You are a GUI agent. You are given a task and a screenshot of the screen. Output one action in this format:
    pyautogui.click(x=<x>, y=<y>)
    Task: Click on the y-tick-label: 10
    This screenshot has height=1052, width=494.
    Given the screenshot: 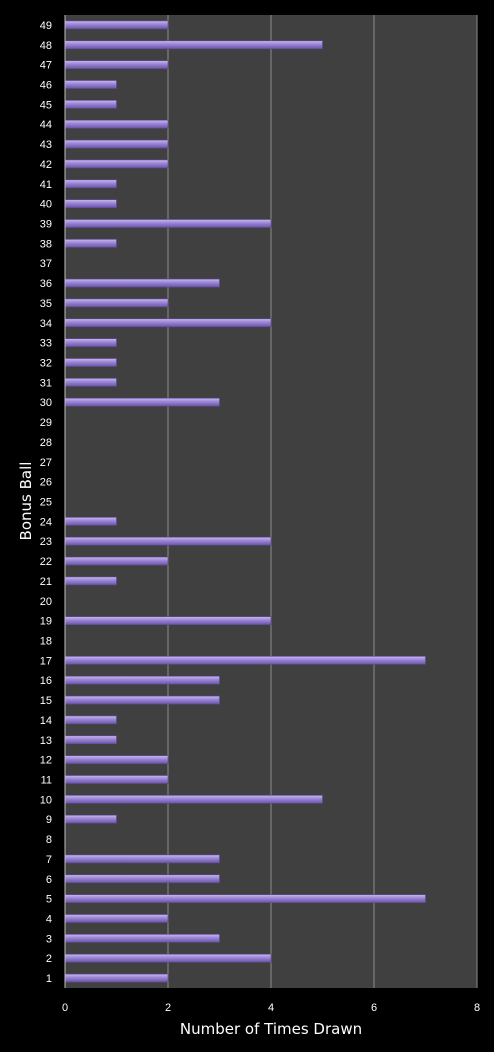 What is the action you would take?
    pyautogui.click(x=46, y=800)
    